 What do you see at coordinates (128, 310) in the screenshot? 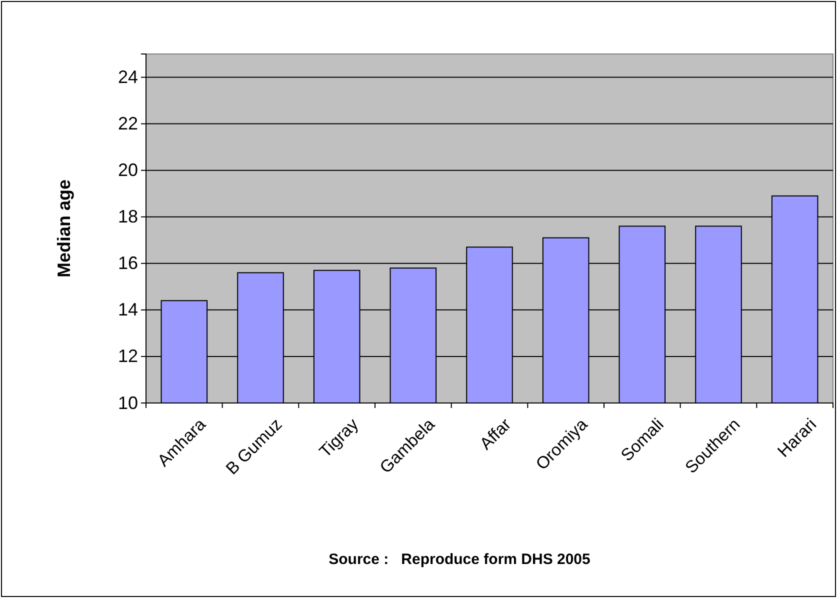
I see `y-tick-label: 14` at bounding box center [128, 310].